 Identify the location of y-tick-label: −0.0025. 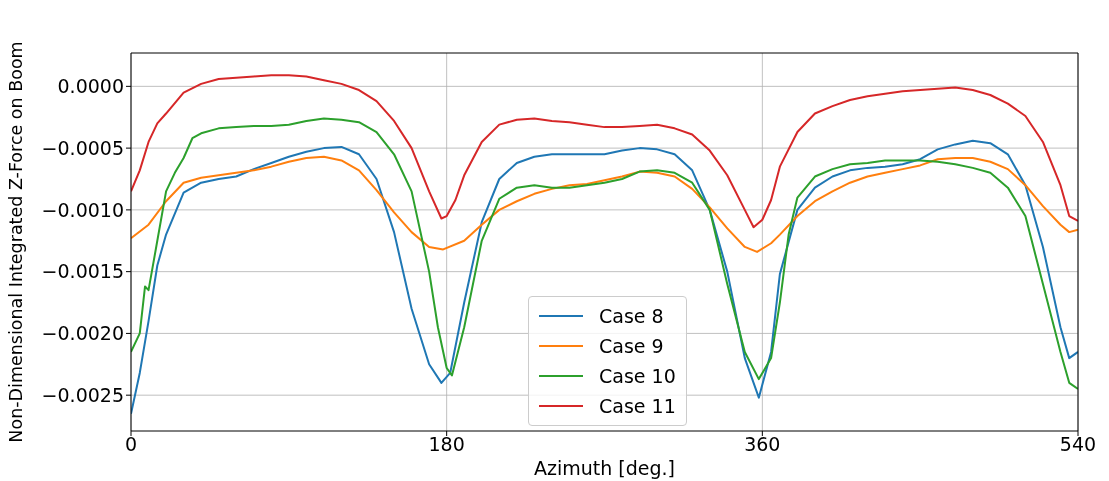
(82, 394).